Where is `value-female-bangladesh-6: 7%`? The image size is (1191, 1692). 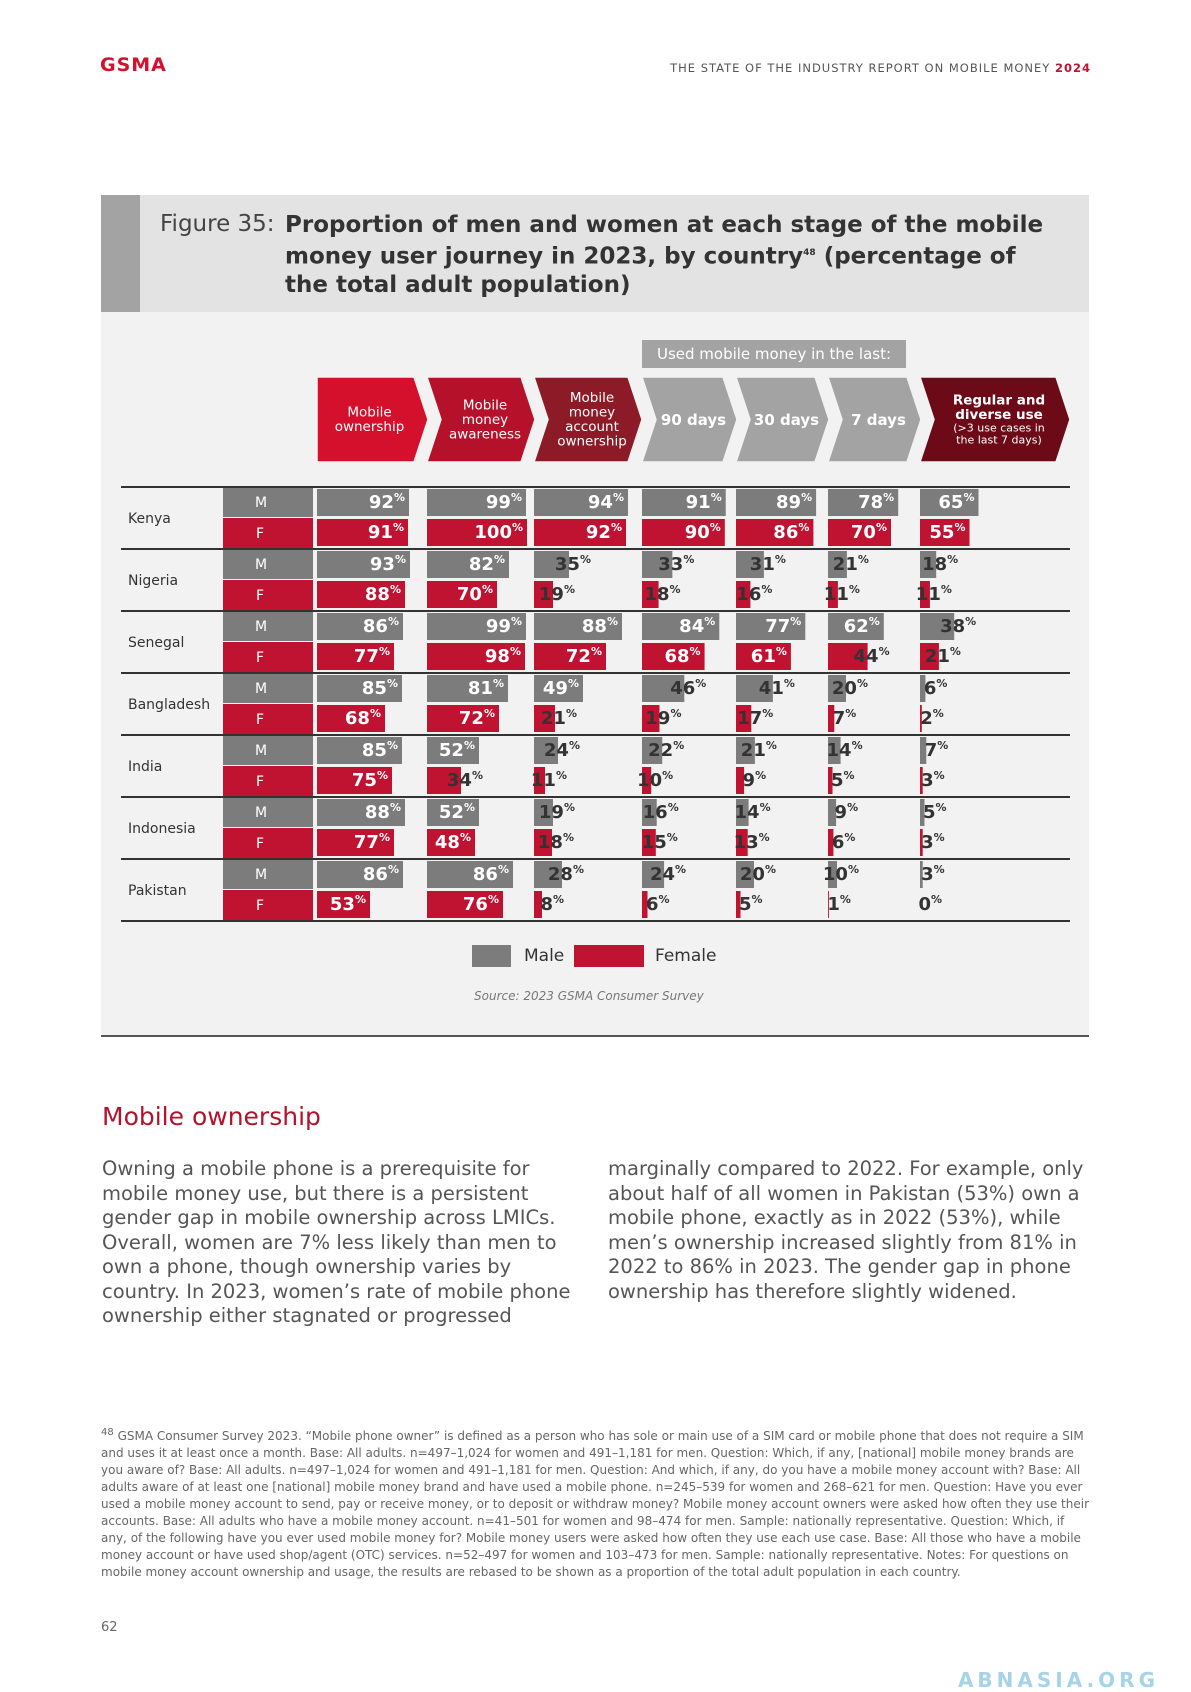
value-female-bangladesh-6: 7% is located at coordinates (845, 718).